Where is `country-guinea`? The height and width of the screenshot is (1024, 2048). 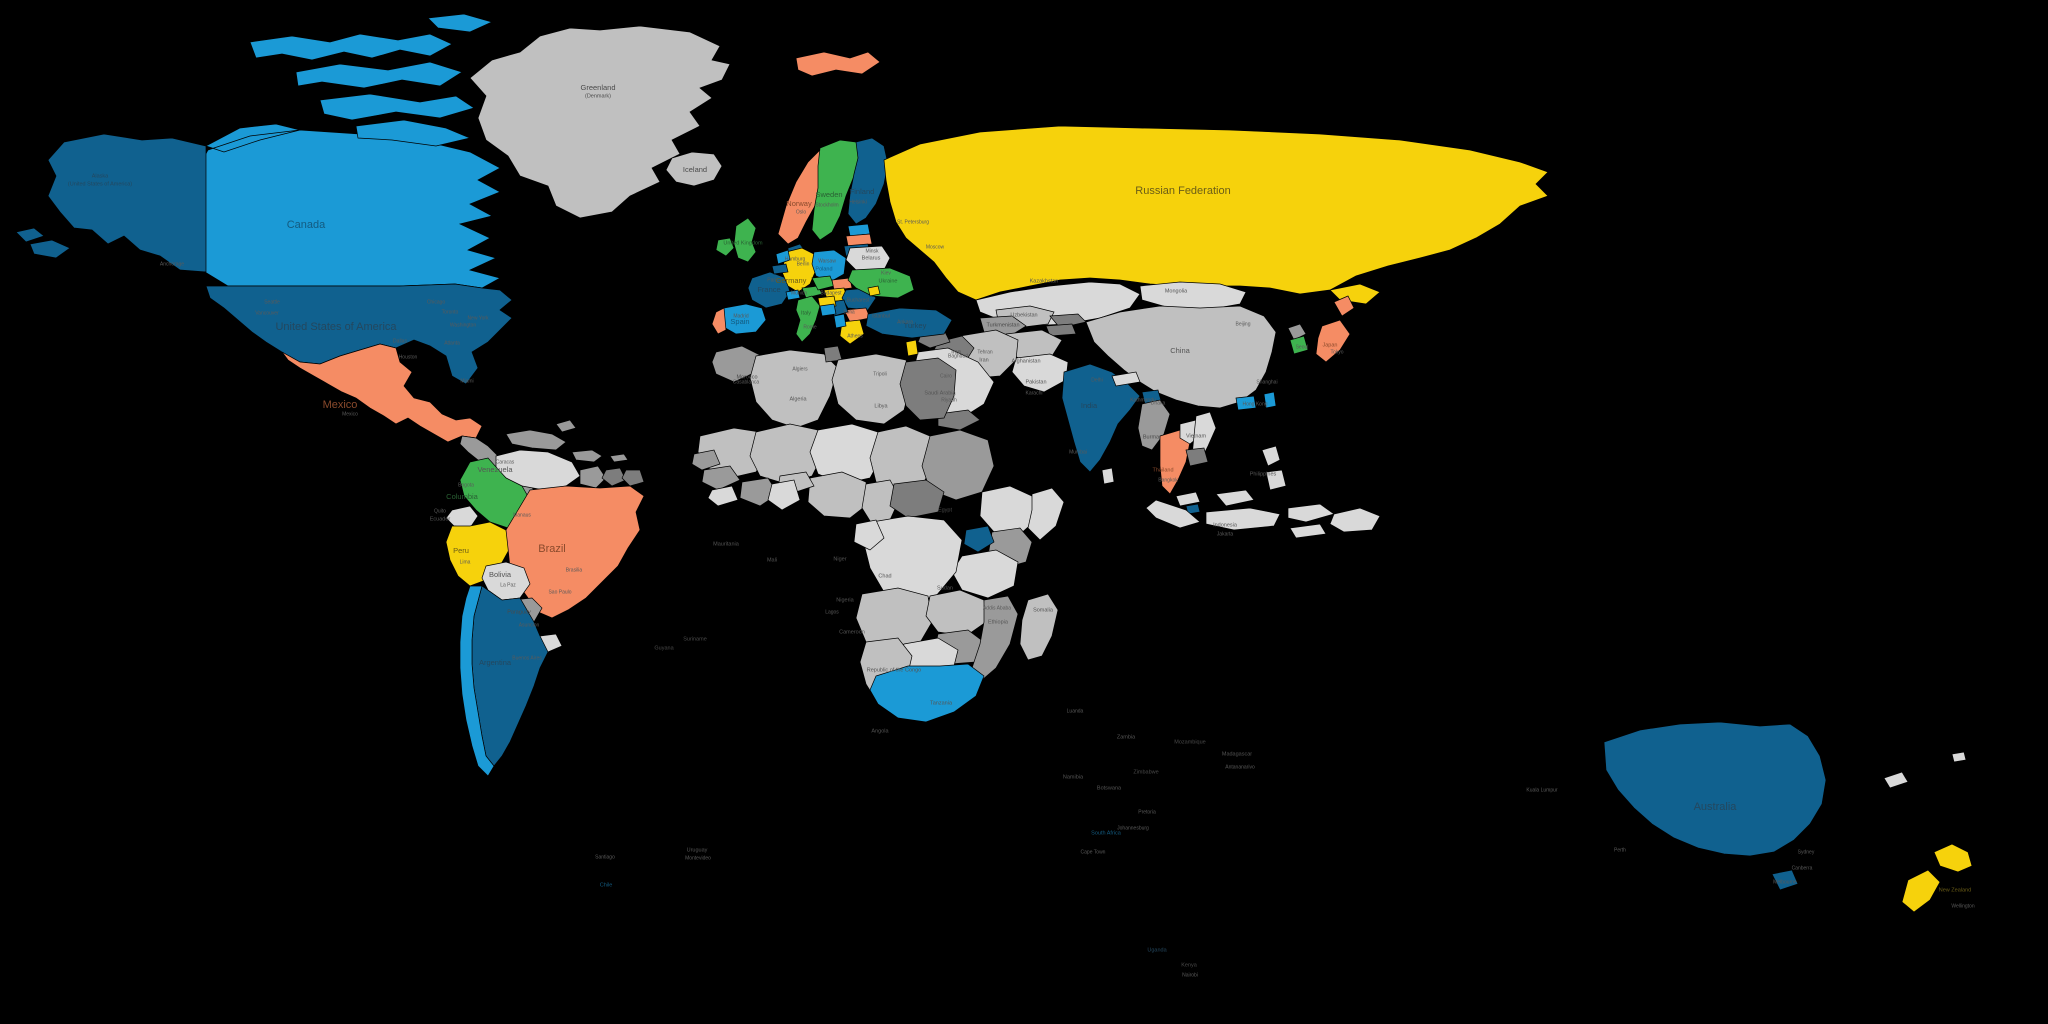
country-guinea is located at coordinates (721, 478).